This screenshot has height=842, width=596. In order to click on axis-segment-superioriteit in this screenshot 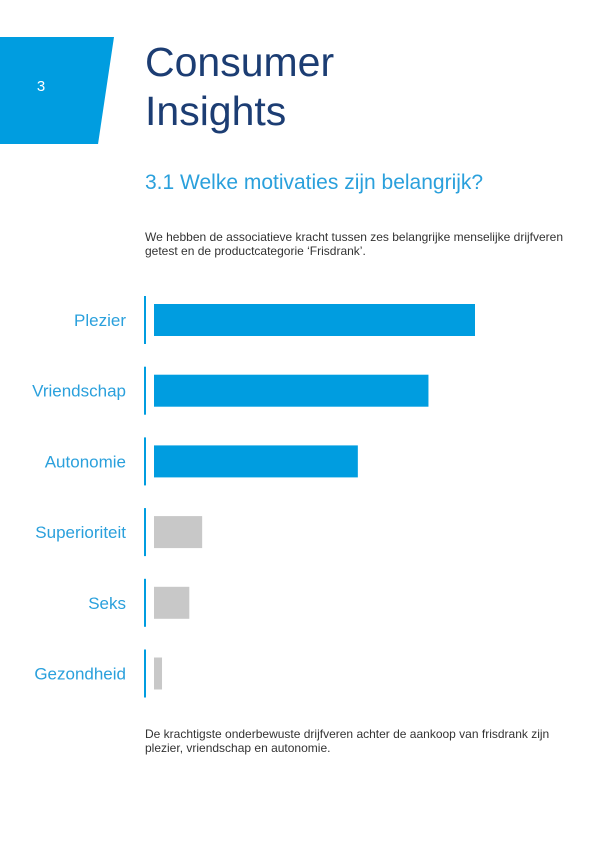, I will do `click(145, 532)`.